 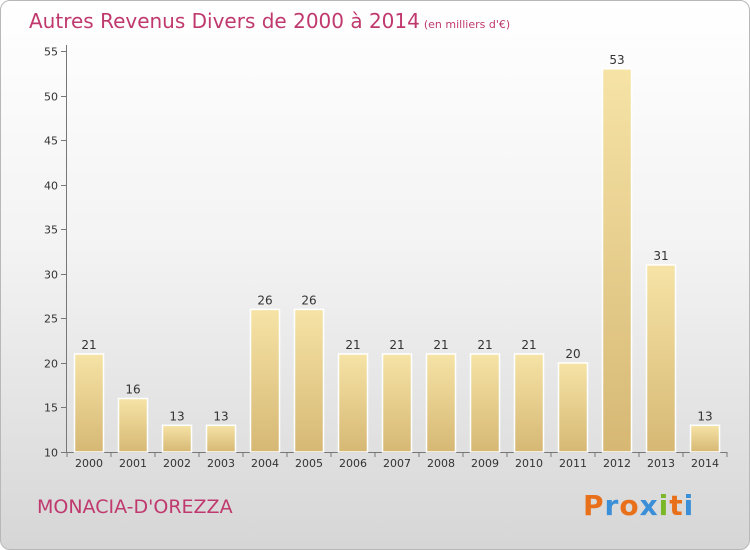 What do you see at coordinates (224, 21) in the screenshot?
I see `chart-title-text: Autres Revenus Divers de 2000 à 2014` at bounding box center [224, 21].